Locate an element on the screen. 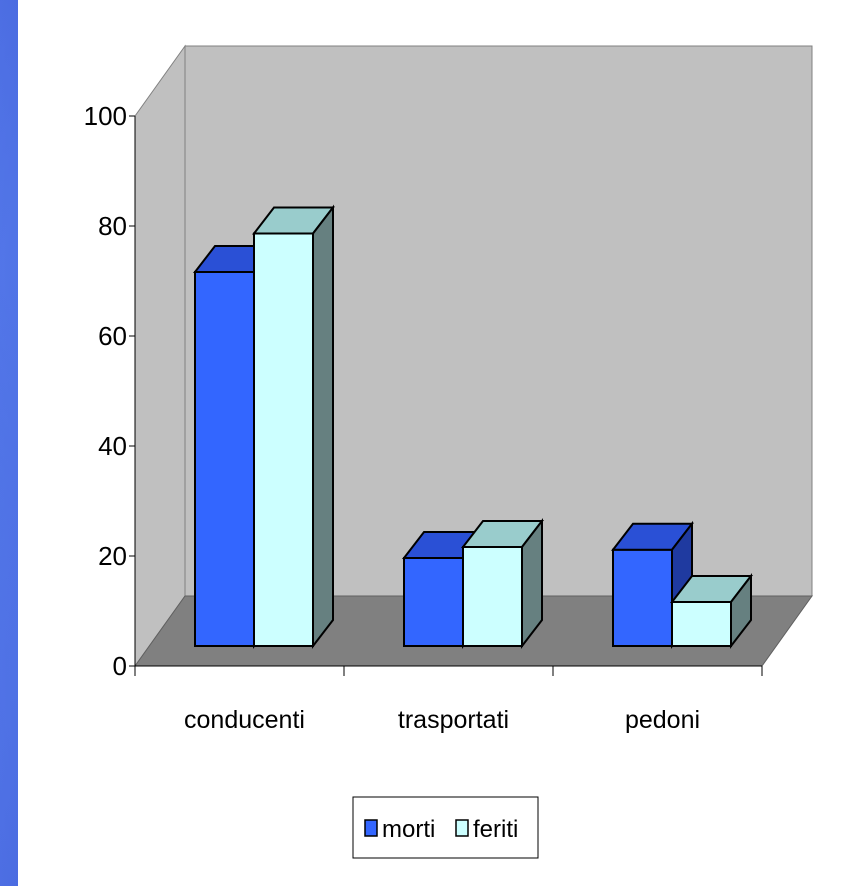 The width and height of the screenshot is (858, 886). legend: morti feriti is located at coordinates (445, 827).